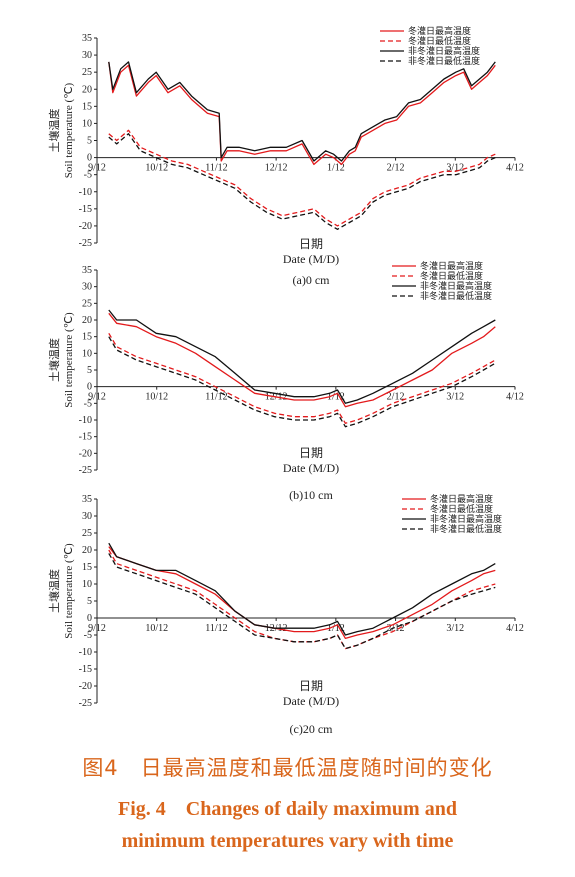  Describe the element at coordinates (311, 495) in the screenshot. I see `panel-label: (b)10 cm` at that location.